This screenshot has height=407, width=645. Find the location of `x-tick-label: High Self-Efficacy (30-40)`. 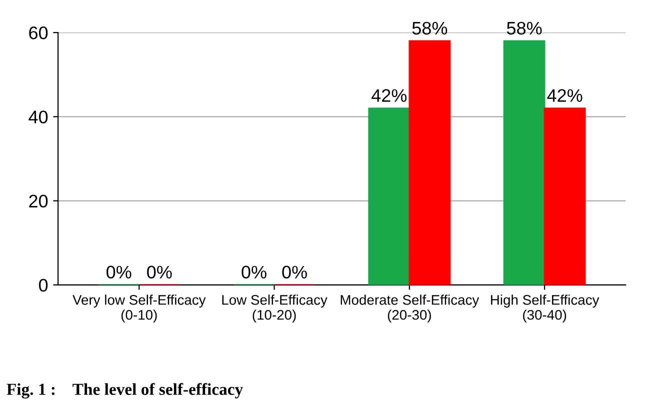

x-tick-label: High Self-Efficacy (30-40) is located at coordinates (545, 308).